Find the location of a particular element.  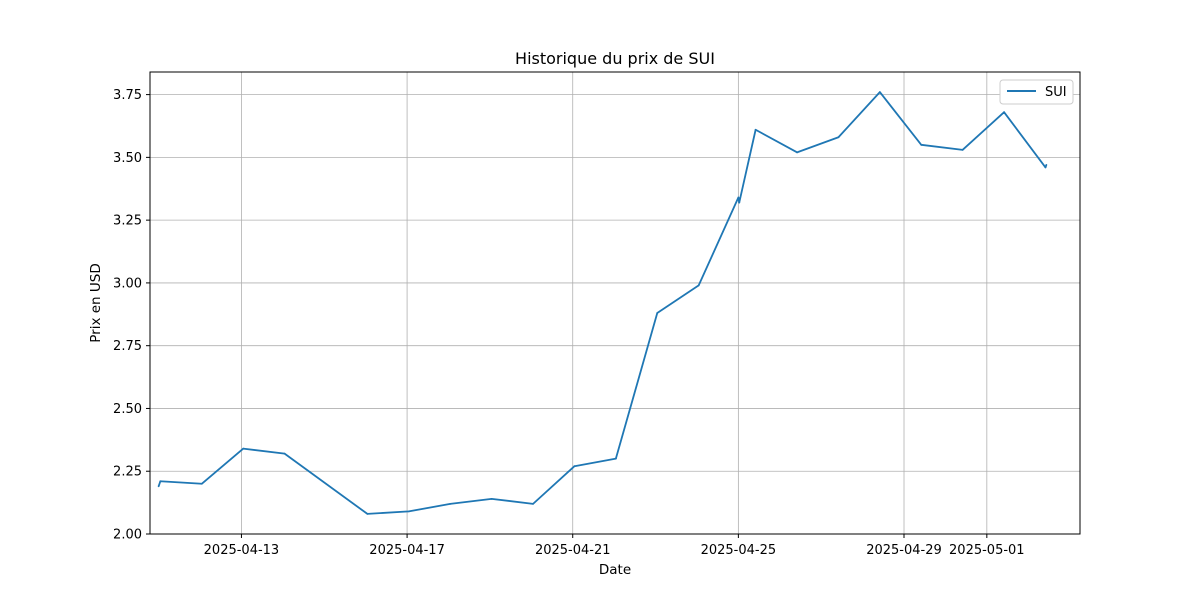

y-tick-label: 3.75 is located at coordinates (127, 95).